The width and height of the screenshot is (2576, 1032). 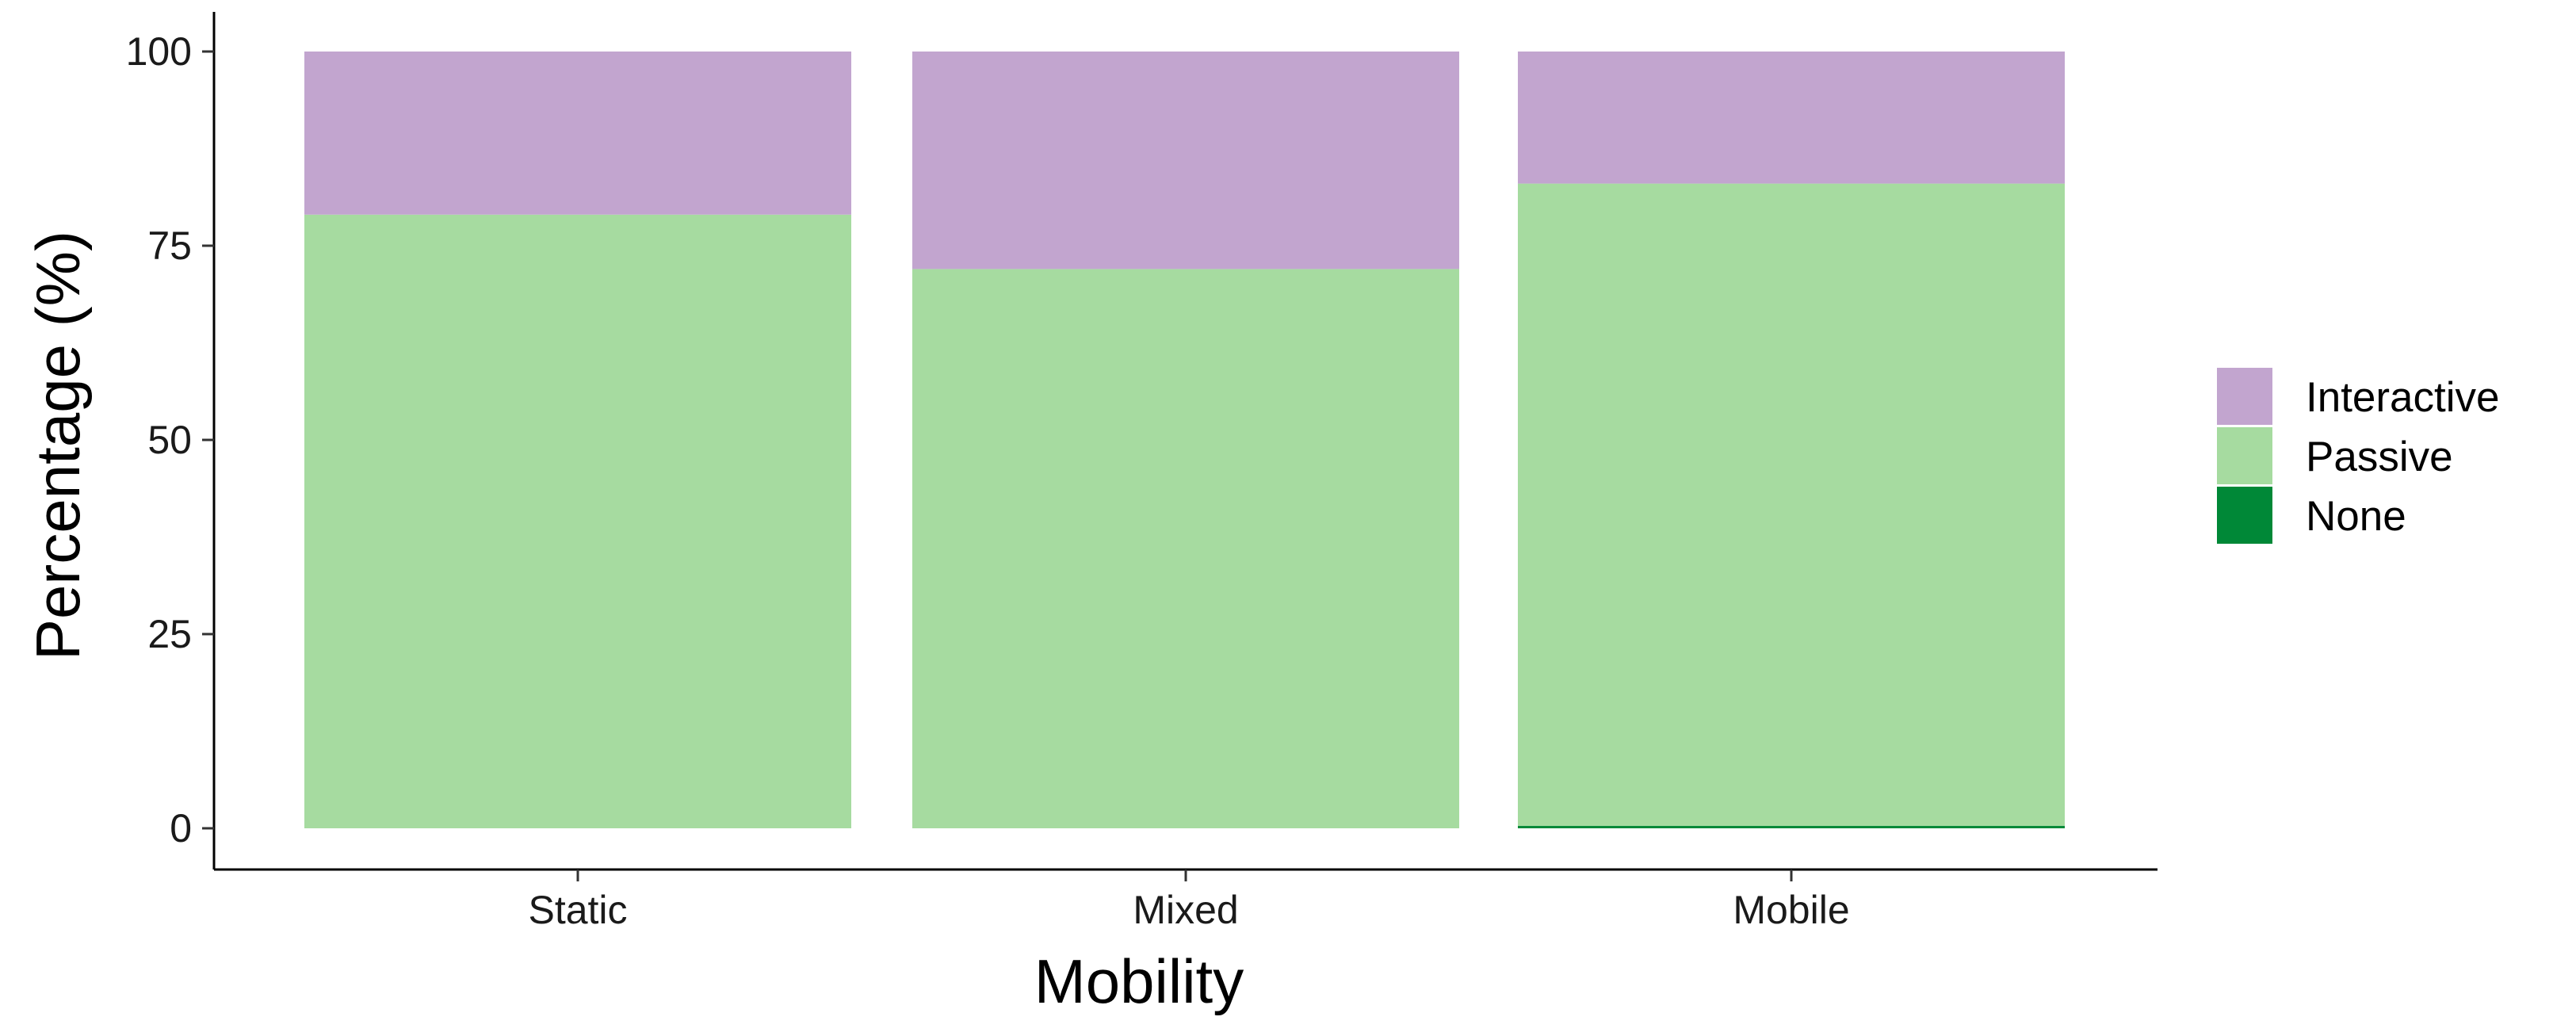 What do you see at coordinates (169, 634) in the screenshot?
I see `y-tick-label-25: 25` at bounding box center [169, 634].